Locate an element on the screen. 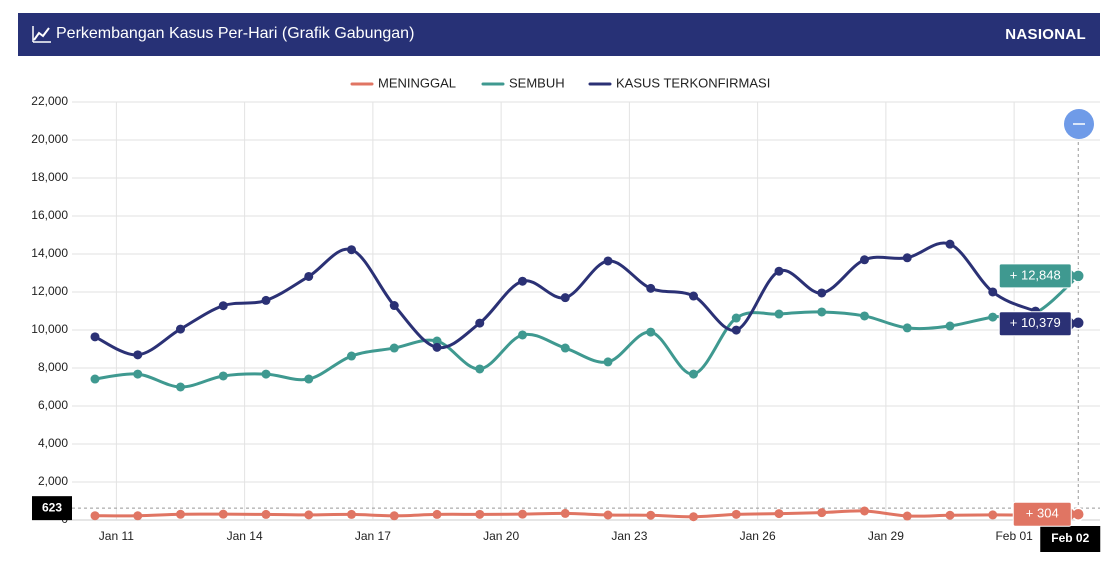  value-tooltip: + 304 is located at coordinates (1045, 514).